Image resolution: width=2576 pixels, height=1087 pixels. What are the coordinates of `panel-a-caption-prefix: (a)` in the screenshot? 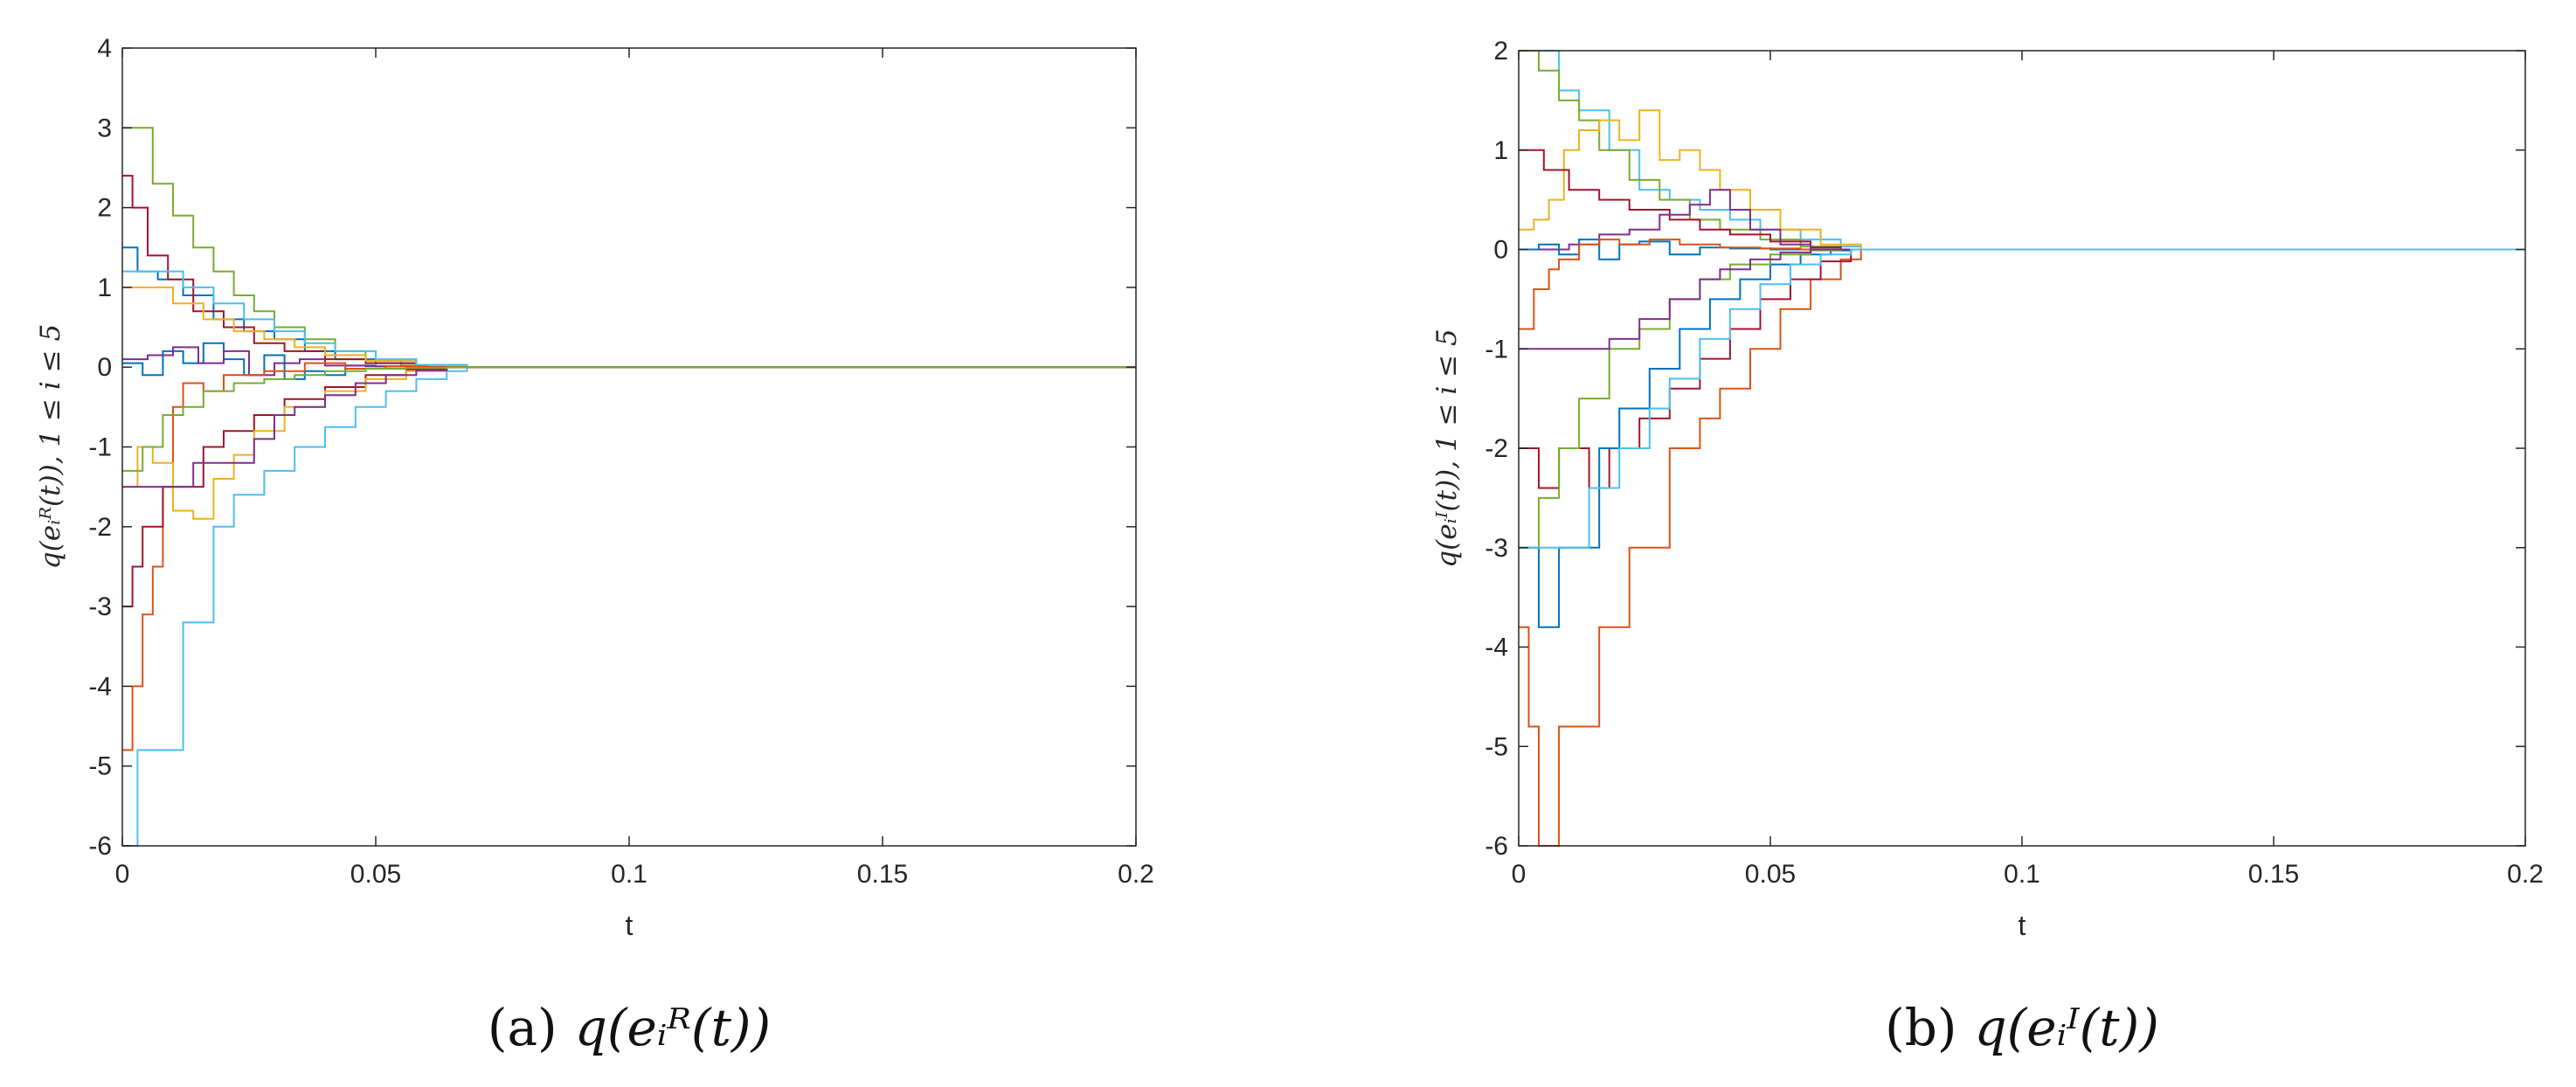 It's located at (522, 1027).